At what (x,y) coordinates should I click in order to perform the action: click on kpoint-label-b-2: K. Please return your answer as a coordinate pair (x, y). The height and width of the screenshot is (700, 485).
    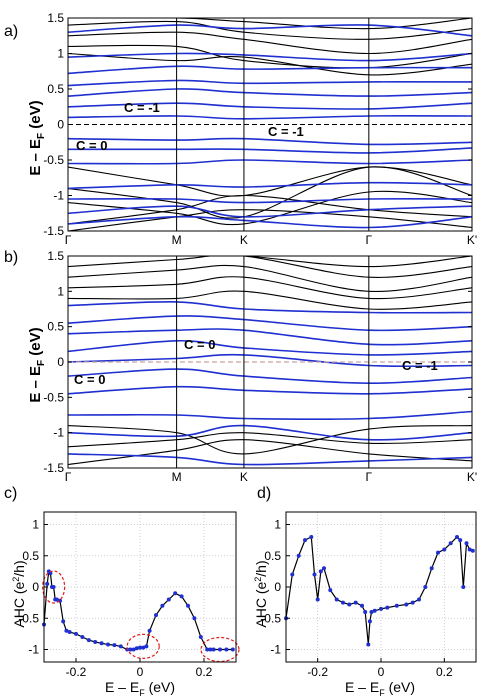
    Looking at the image, I should click on (244, 477).